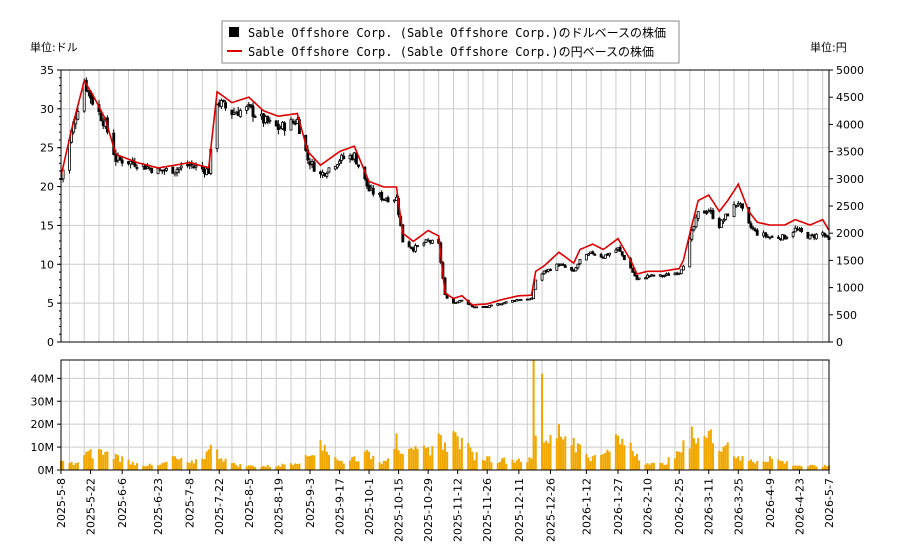 Image resolution: width=900 pixels, height=550 pixels. Describe the element at coordinates (799, 506) in the screenshot. I see `x-tick-label: 2026-4-23` at that location.